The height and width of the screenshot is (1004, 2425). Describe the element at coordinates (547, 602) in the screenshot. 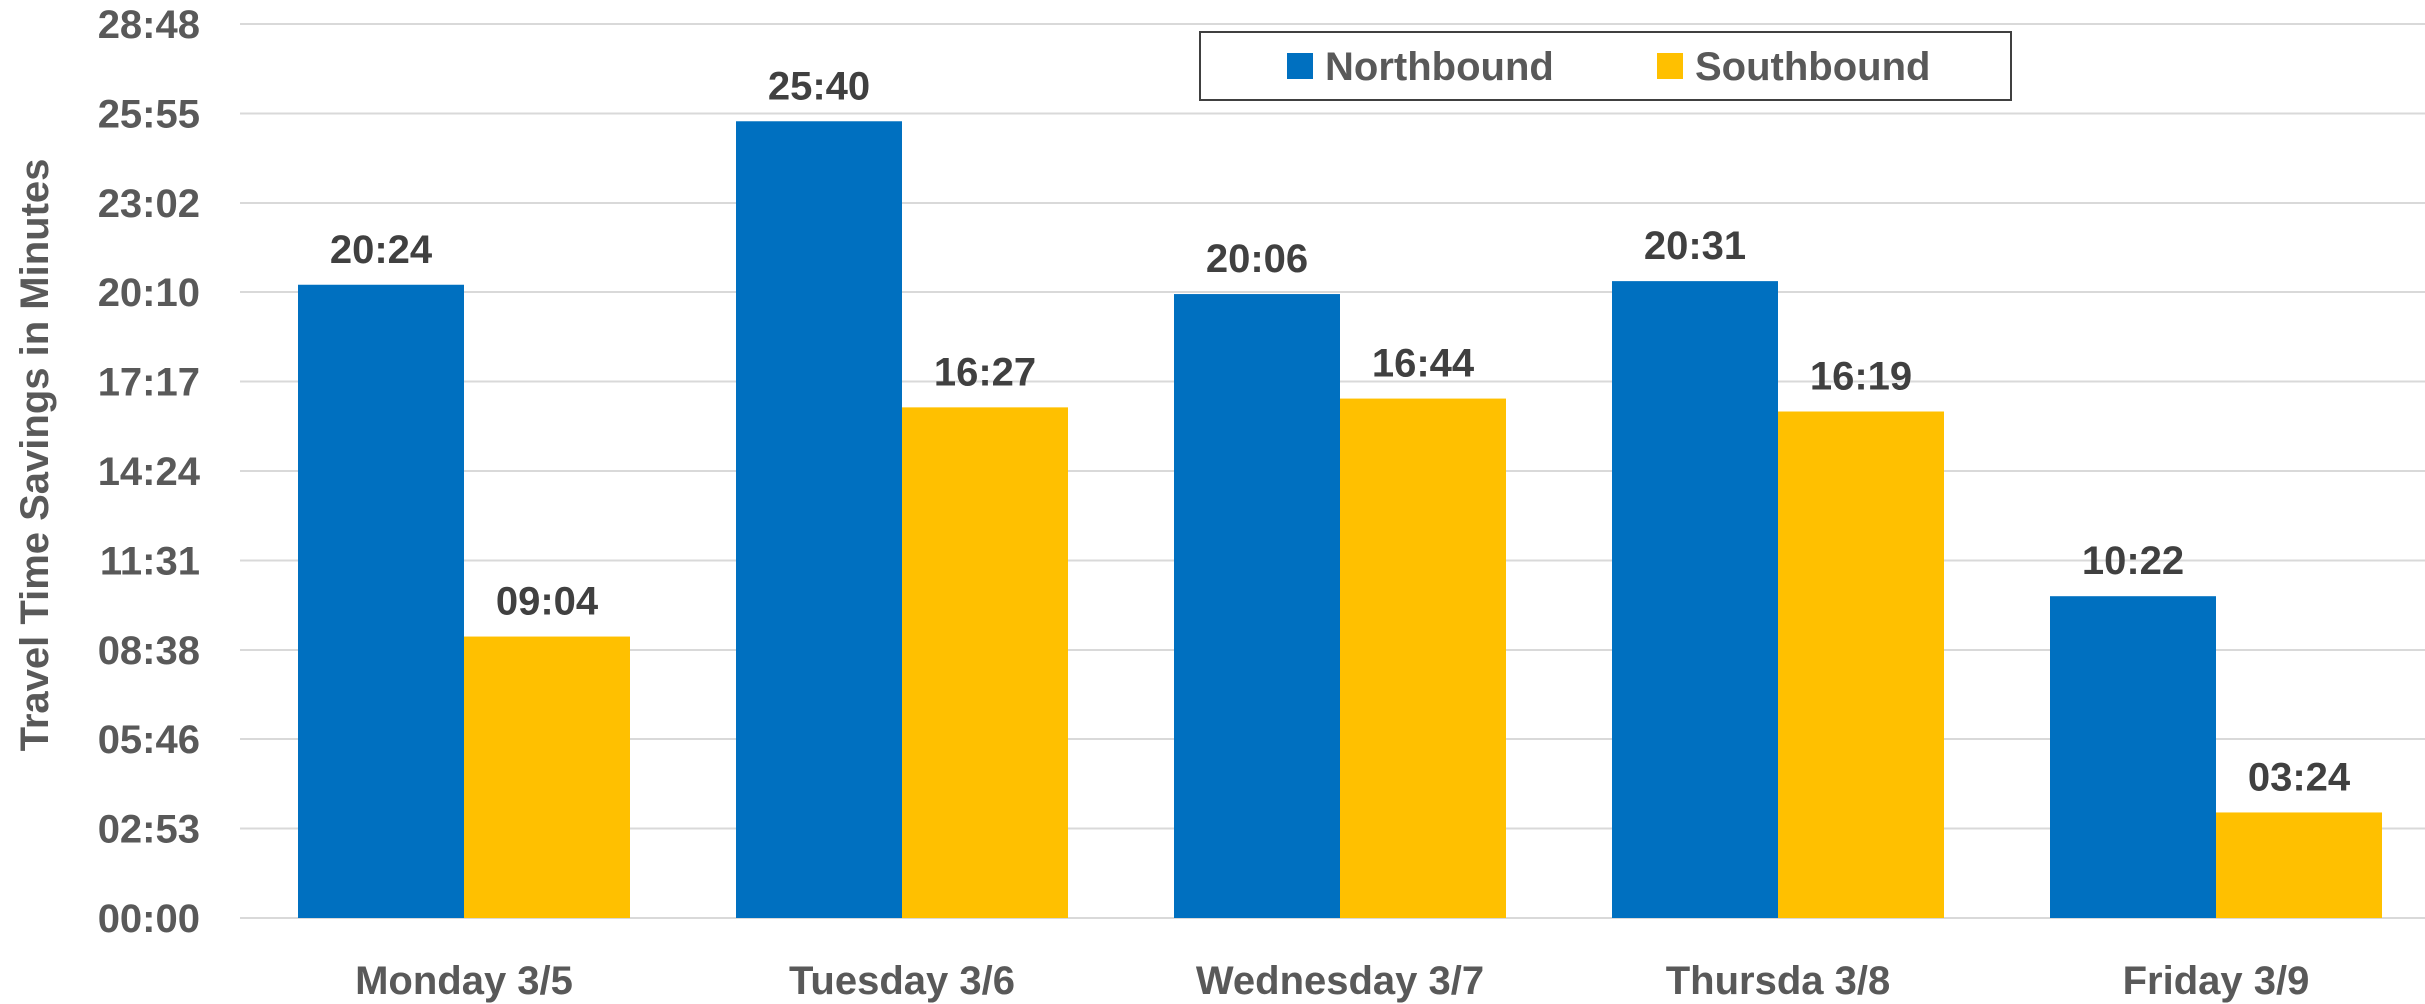

I see `data-label-southbound-0: 09:04` at that location.